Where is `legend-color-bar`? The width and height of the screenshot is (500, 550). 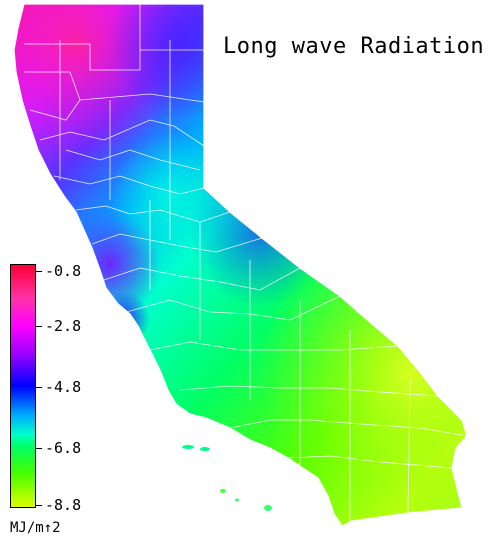 legend-color-bar is located at coordinates (23, 386).